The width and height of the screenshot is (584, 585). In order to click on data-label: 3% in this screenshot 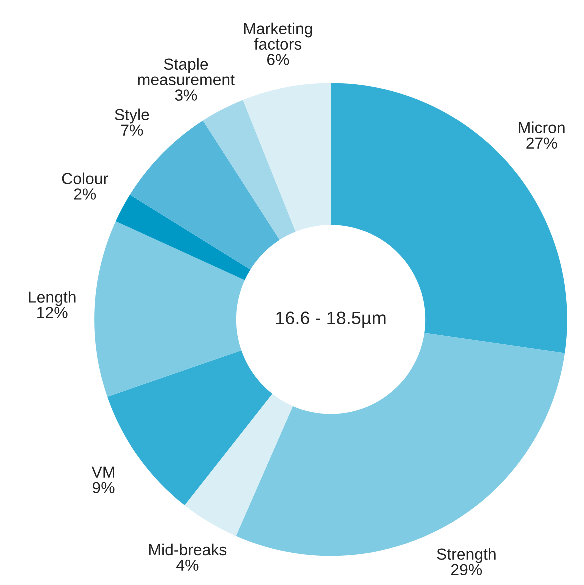, I will do `click(186, 95)`.